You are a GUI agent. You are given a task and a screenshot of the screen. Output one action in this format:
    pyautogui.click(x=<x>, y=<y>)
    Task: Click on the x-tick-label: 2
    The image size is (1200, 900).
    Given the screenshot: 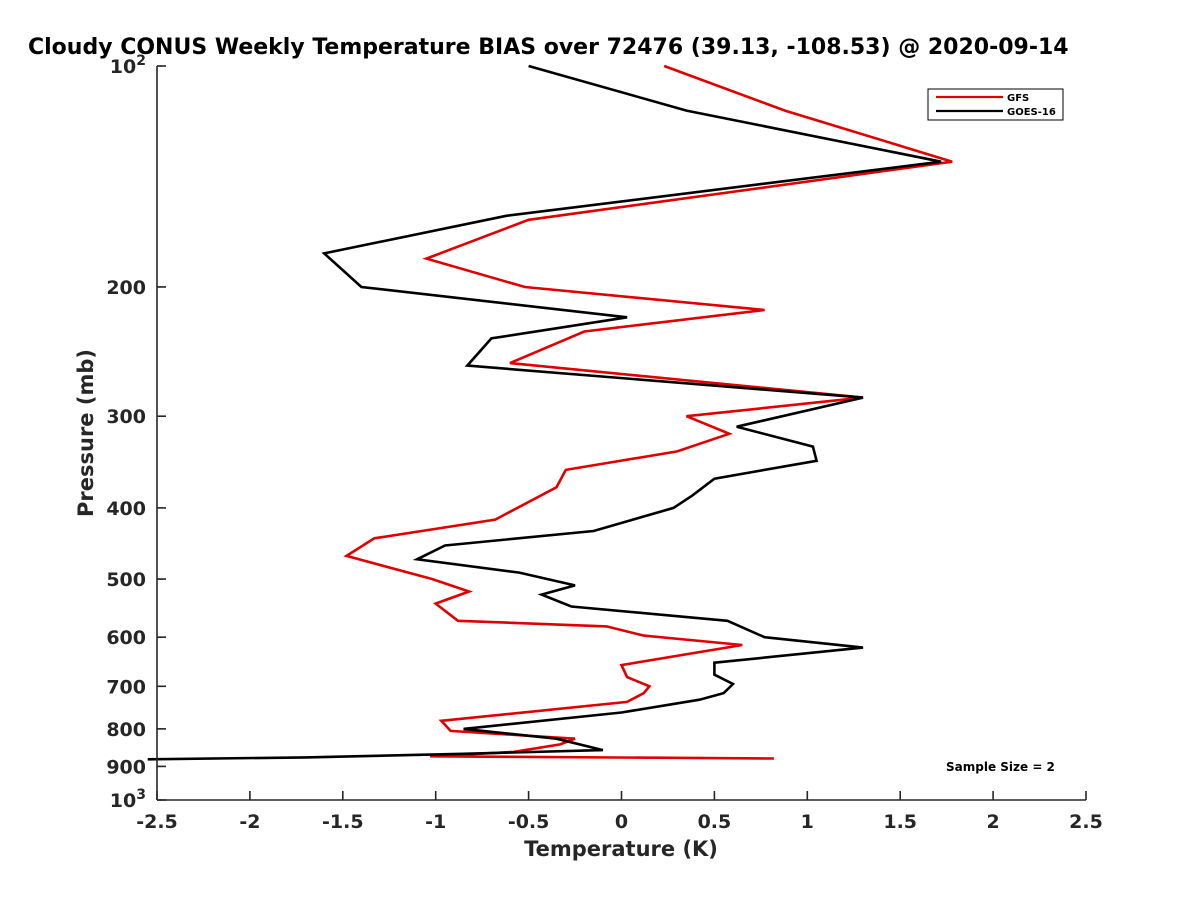 What is the action you would take?
    pyautogui.click(x=992, y=822)
    